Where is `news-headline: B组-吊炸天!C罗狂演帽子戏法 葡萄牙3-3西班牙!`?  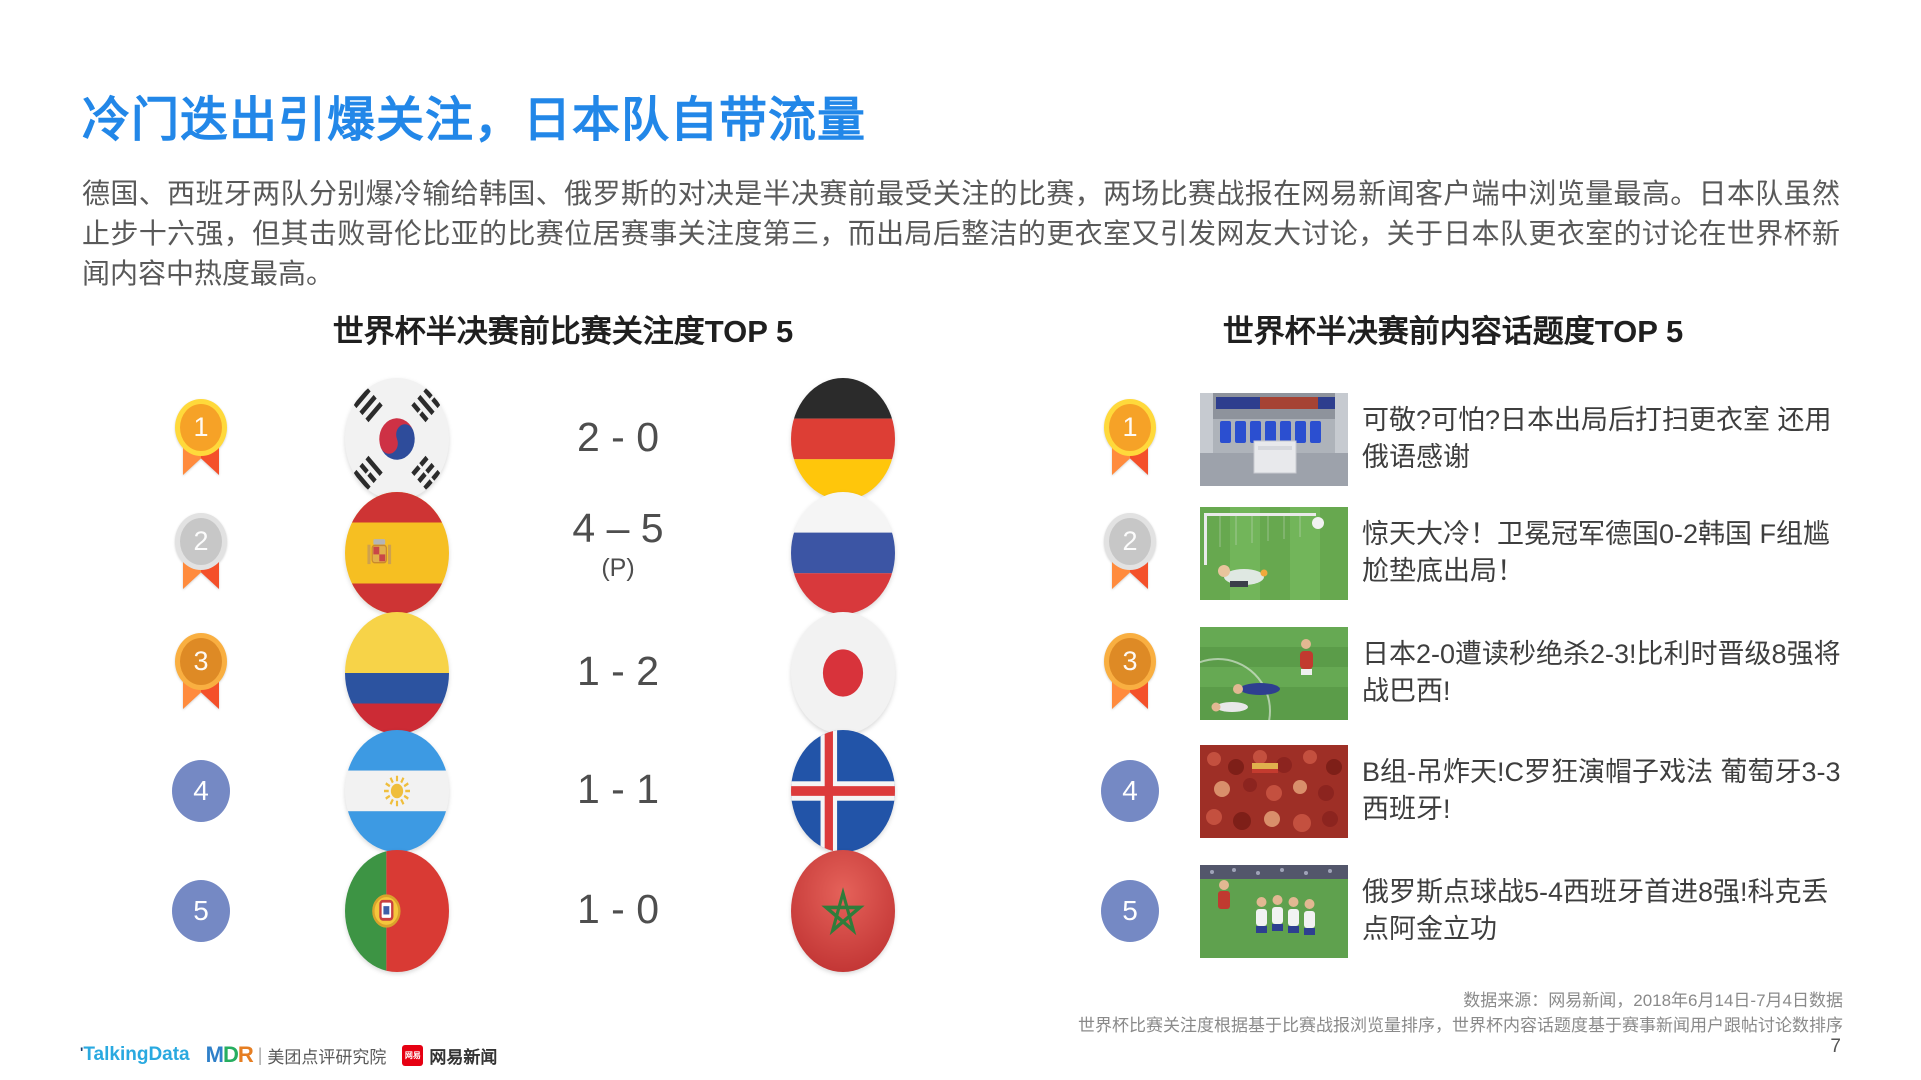 news-headline: B组-吊炸天!C罗狂演帽子戏法 葡萄牙3-3西班牙! is located at coordinates (1606, 791).